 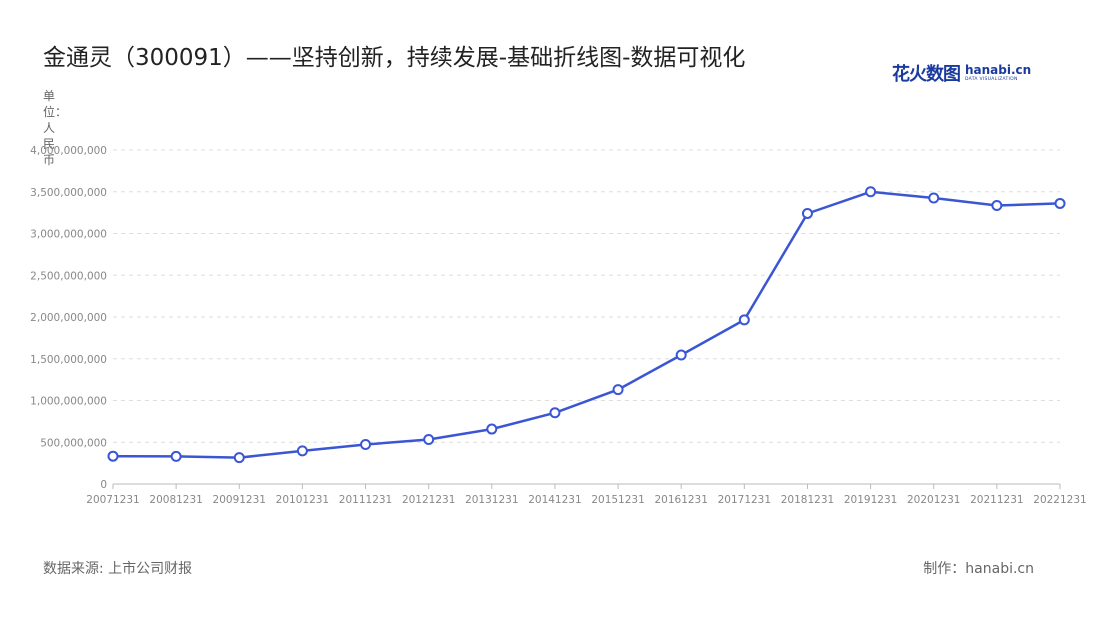 What do you see at coordinates (68, 276) in the screenshot?
I see `y-tick-label: 2,500,000,000` at bounding box center [68, 276].